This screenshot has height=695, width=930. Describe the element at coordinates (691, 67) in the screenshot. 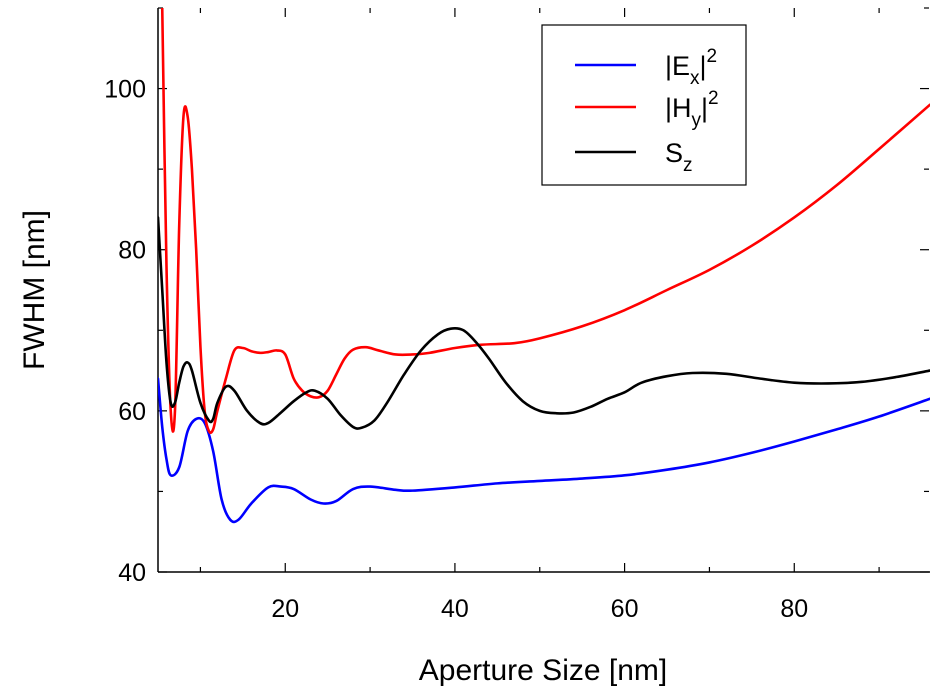

I see `legend-label-ex-squared: |Ex|2` at that location.